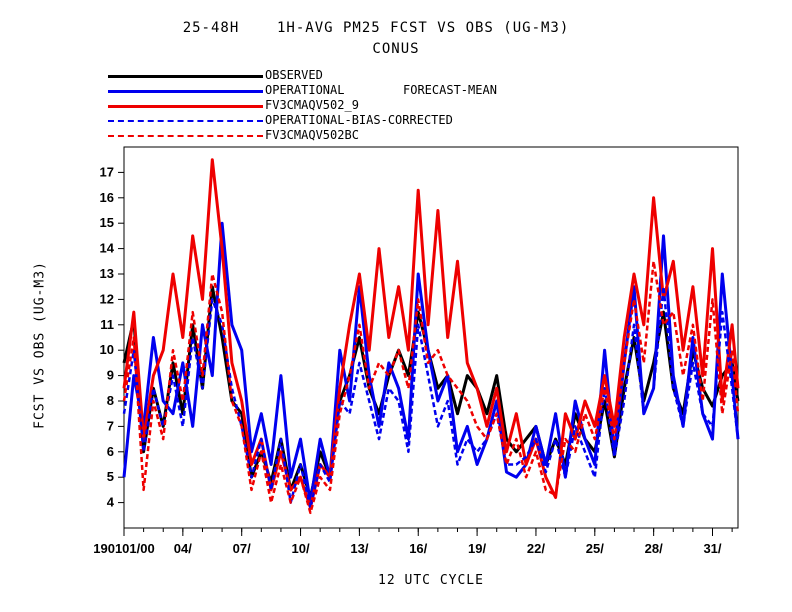 This screenshot has height=612, width=792. What do you see at coordinates (654, 548) in the screenshot?
I see `x-tick-label: 28/` at bounding box center [654, 548].